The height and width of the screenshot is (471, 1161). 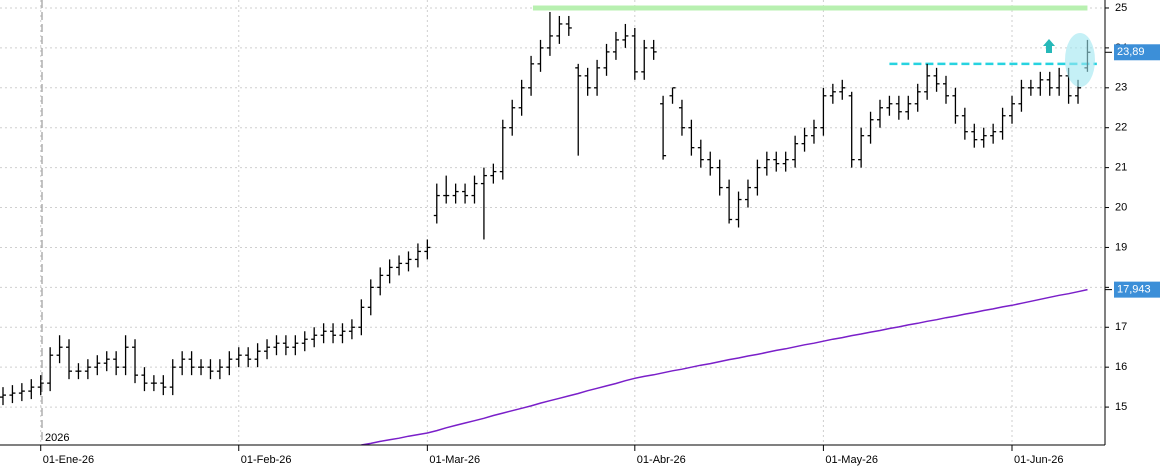 I want to click on x-tick-label: 01-May-26, so click(x=851, y=460).